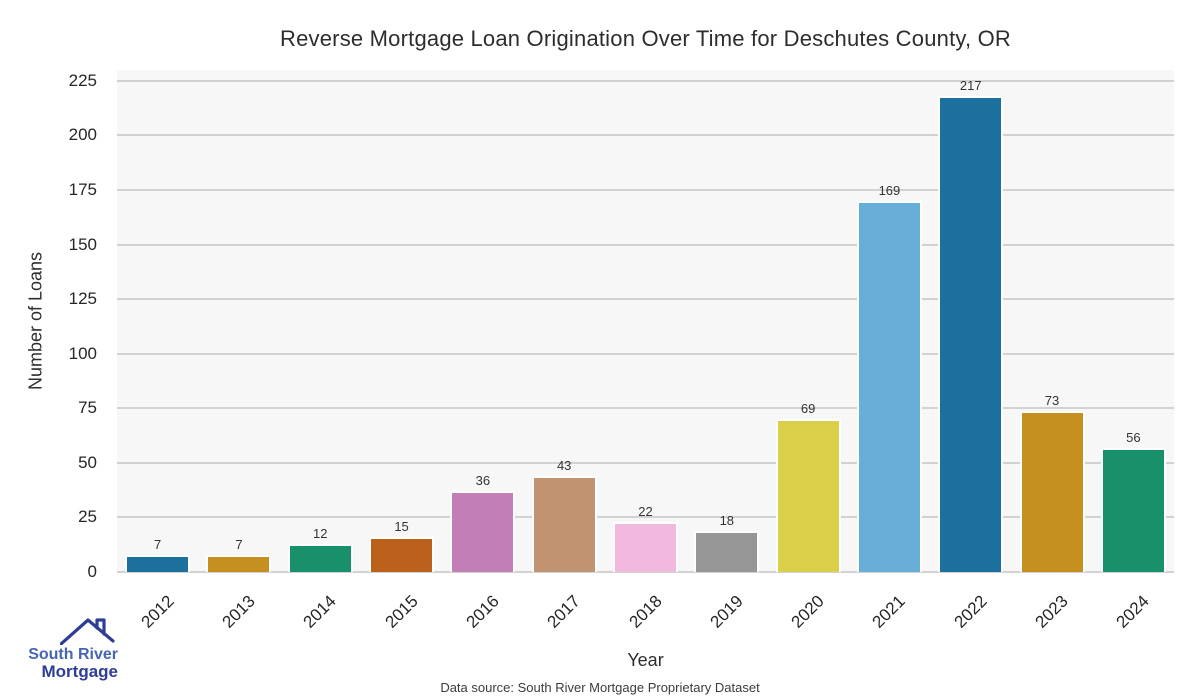 The width and height of the screenshot is (1200, 700). I want to click on y-tick-label: 100, so click(82, 353).